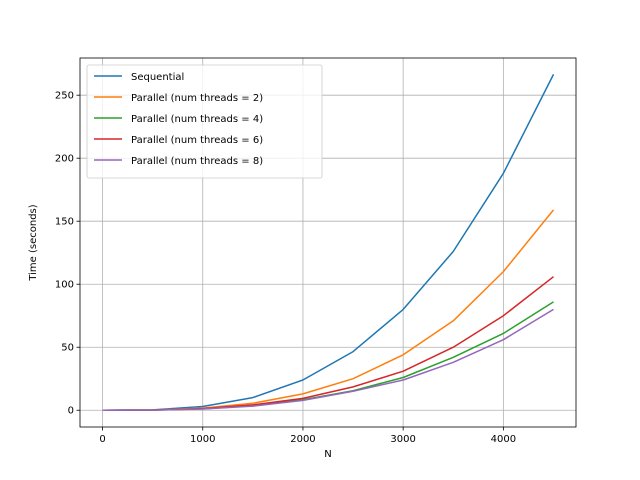 The width and height of the screenshot is (640, 480). Describe the element at coordinates (64, 159) in the screenshot. I see `y-tick-label: 200` at that location.